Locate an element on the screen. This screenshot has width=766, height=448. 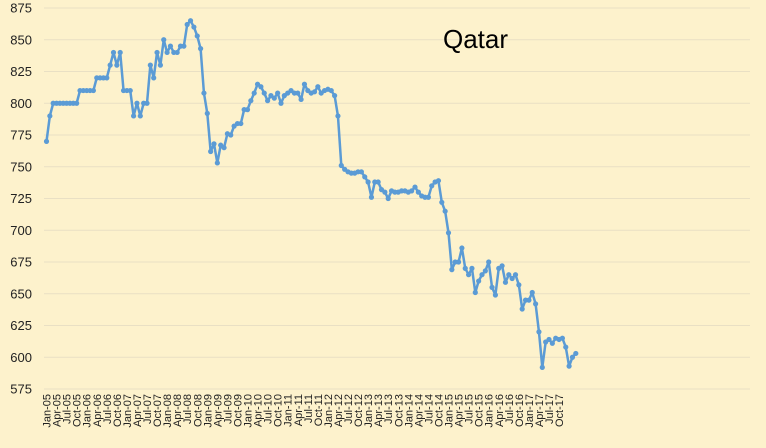
x-tick-label: Jul-05 is located at coordinates (68, 409).